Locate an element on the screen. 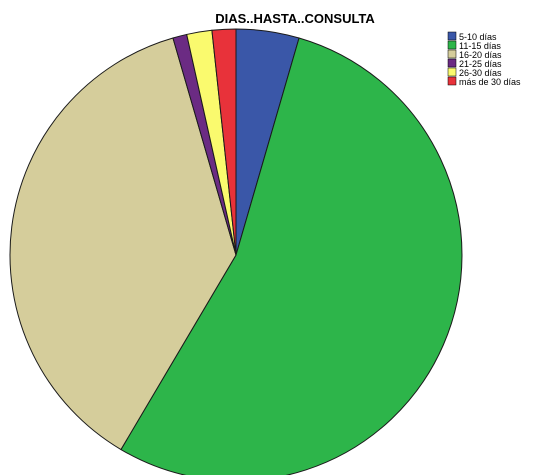  legend-item: 16-20 días is located at coordinates (474, 54).